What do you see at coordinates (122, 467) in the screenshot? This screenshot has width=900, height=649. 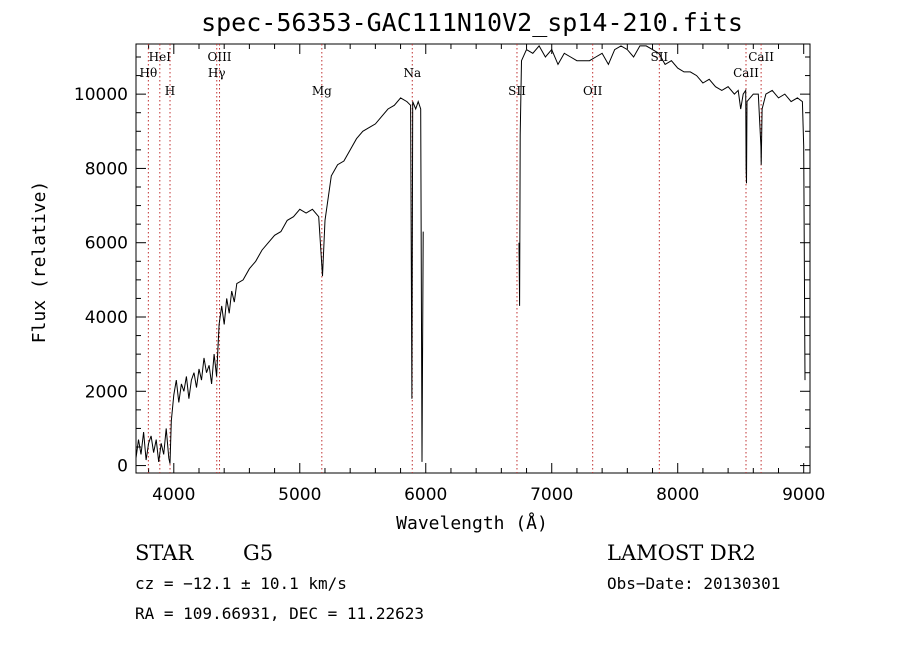 I see `y-tick-label: 0` at bounding box center [122, 467].